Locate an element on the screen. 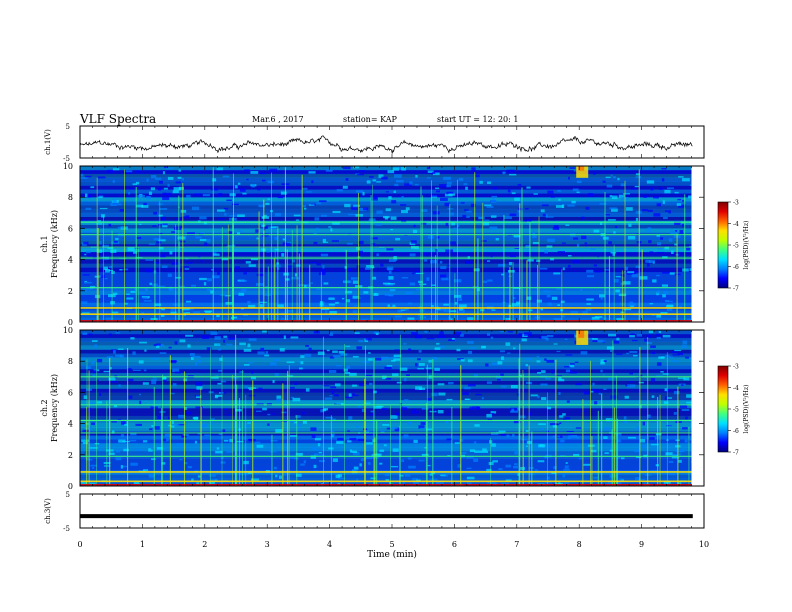 Image resolution: width=792 pixels, height=612 pixels. ch1-colorbar-tick-0: -3 is located at coordinates (736, 203).